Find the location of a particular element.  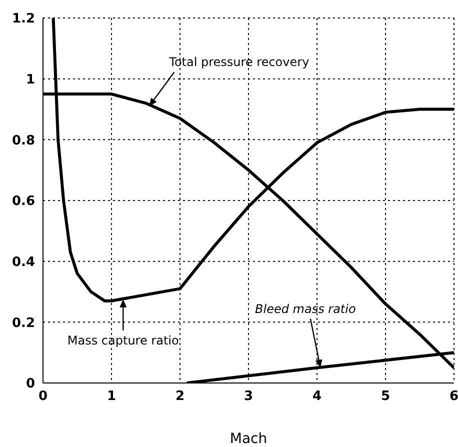

y-tick-label: 1 is located at coordinates (30, 80).